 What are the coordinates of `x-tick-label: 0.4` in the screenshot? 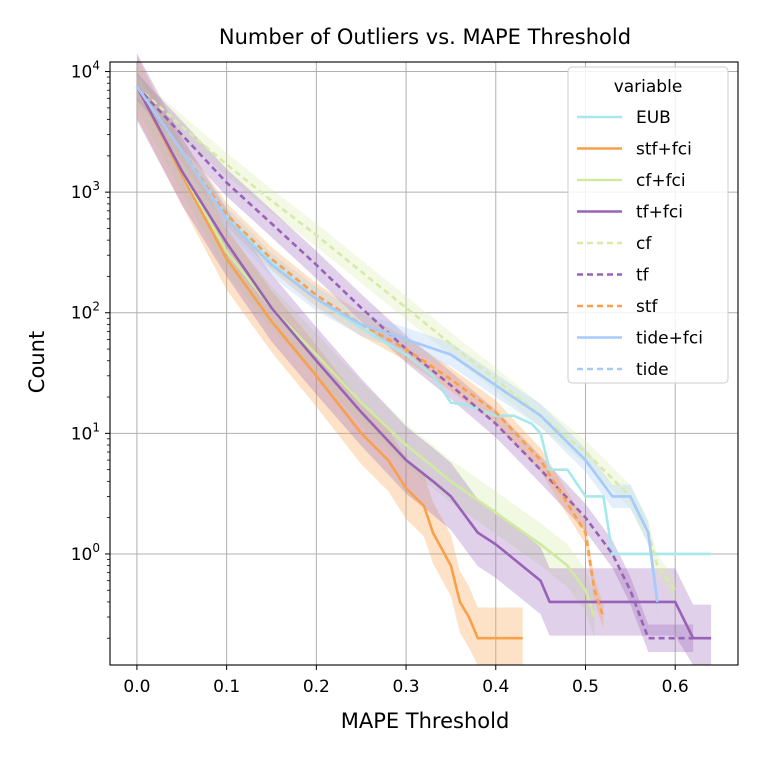 It's located at (495, 687).